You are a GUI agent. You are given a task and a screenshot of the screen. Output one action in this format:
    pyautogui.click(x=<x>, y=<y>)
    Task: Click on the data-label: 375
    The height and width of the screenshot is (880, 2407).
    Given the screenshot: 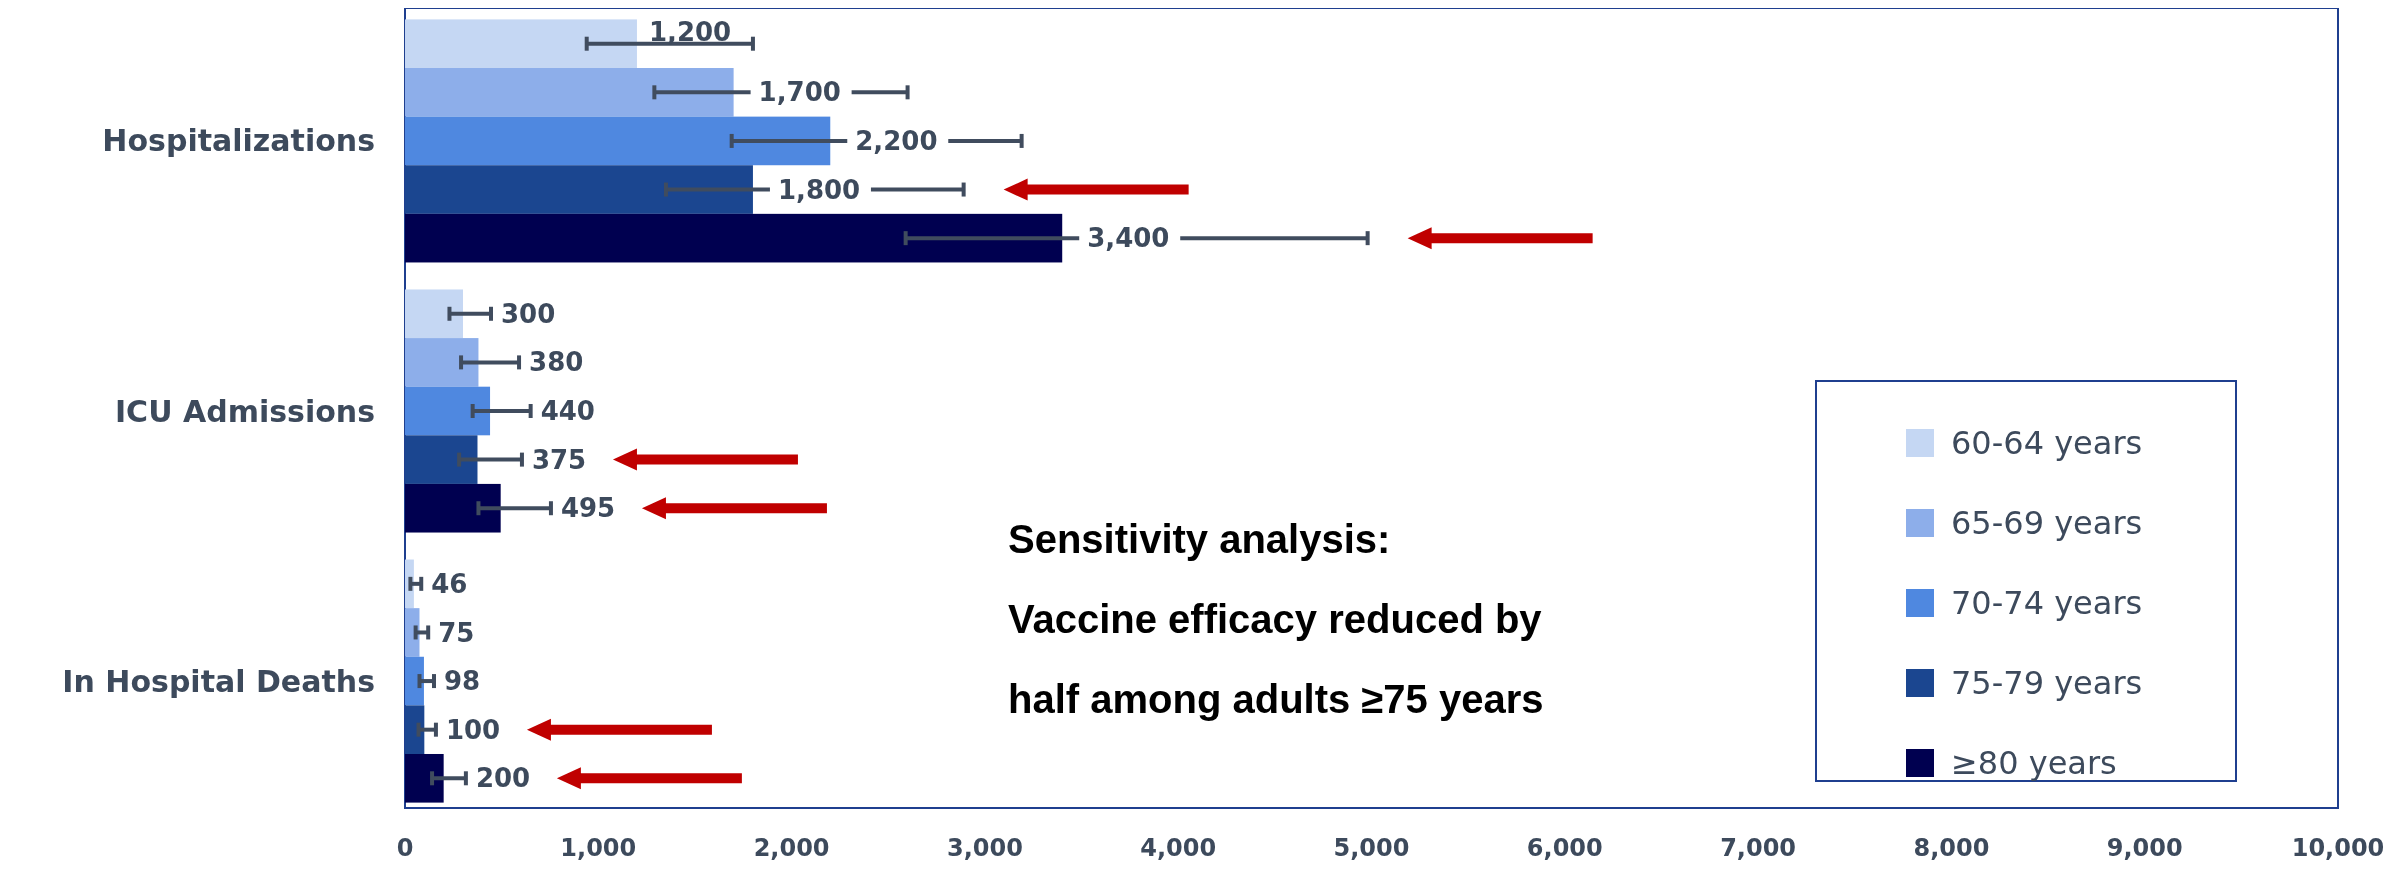 What is the action you would take?
    pyautogui.click(x=559, y=459)
    